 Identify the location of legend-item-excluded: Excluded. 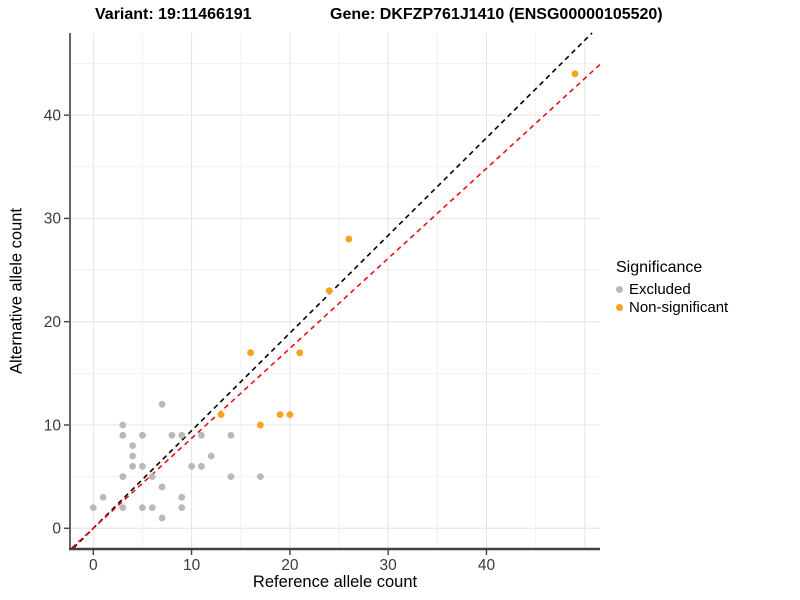
(672, 289).